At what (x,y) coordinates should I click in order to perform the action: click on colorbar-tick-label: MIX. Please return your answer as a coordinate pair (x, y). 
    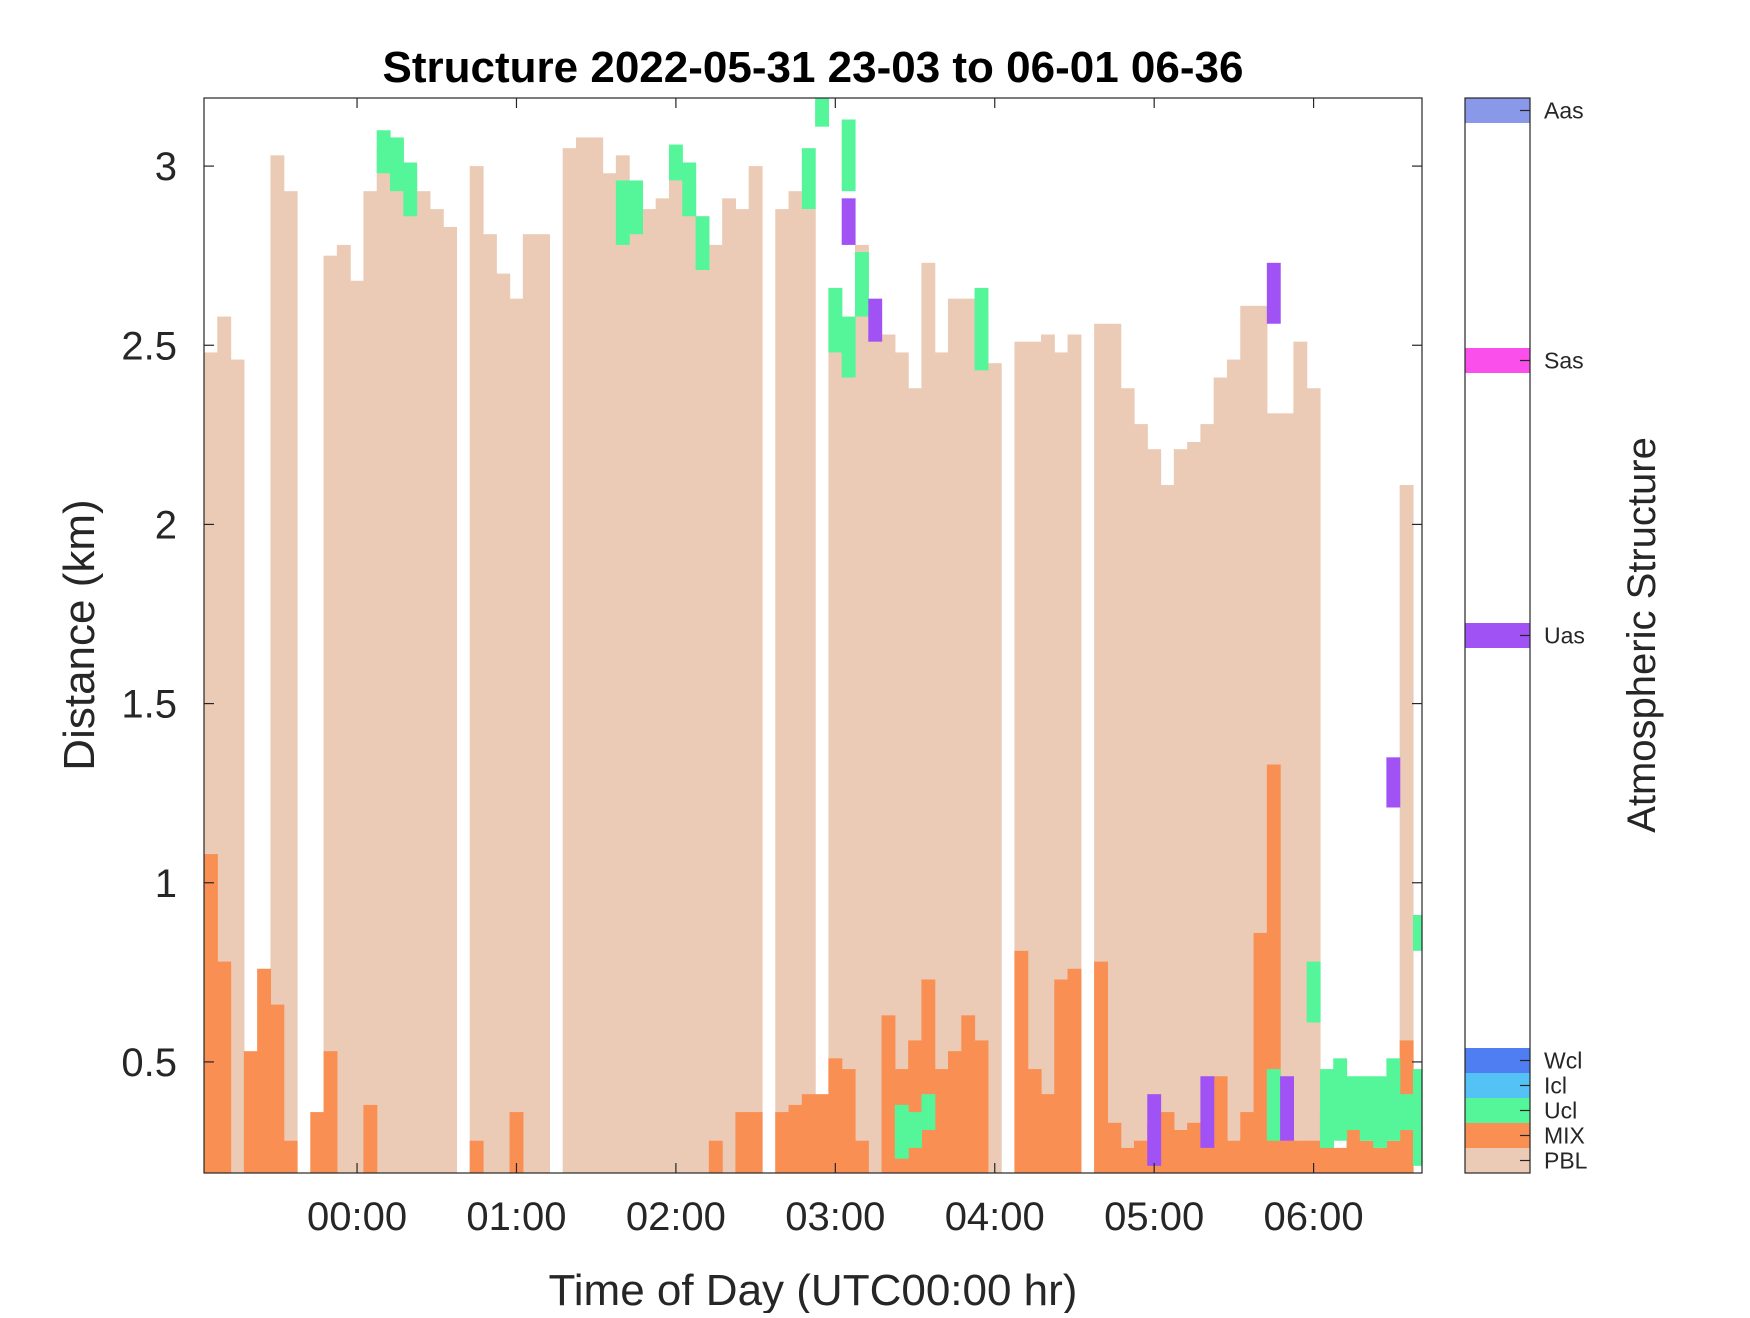
    Looking at the image, I should click on (1564, 1136).